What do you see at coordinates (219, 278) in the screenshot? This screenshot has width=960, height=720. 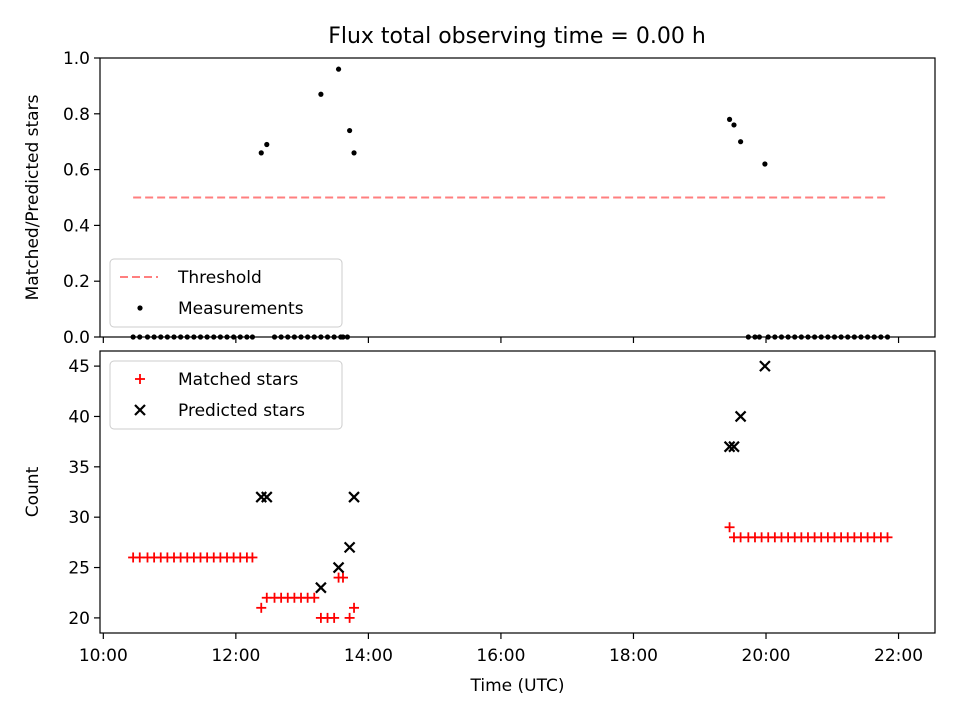 I see `legend-label: Threshold` at bounding box center [219, 278].